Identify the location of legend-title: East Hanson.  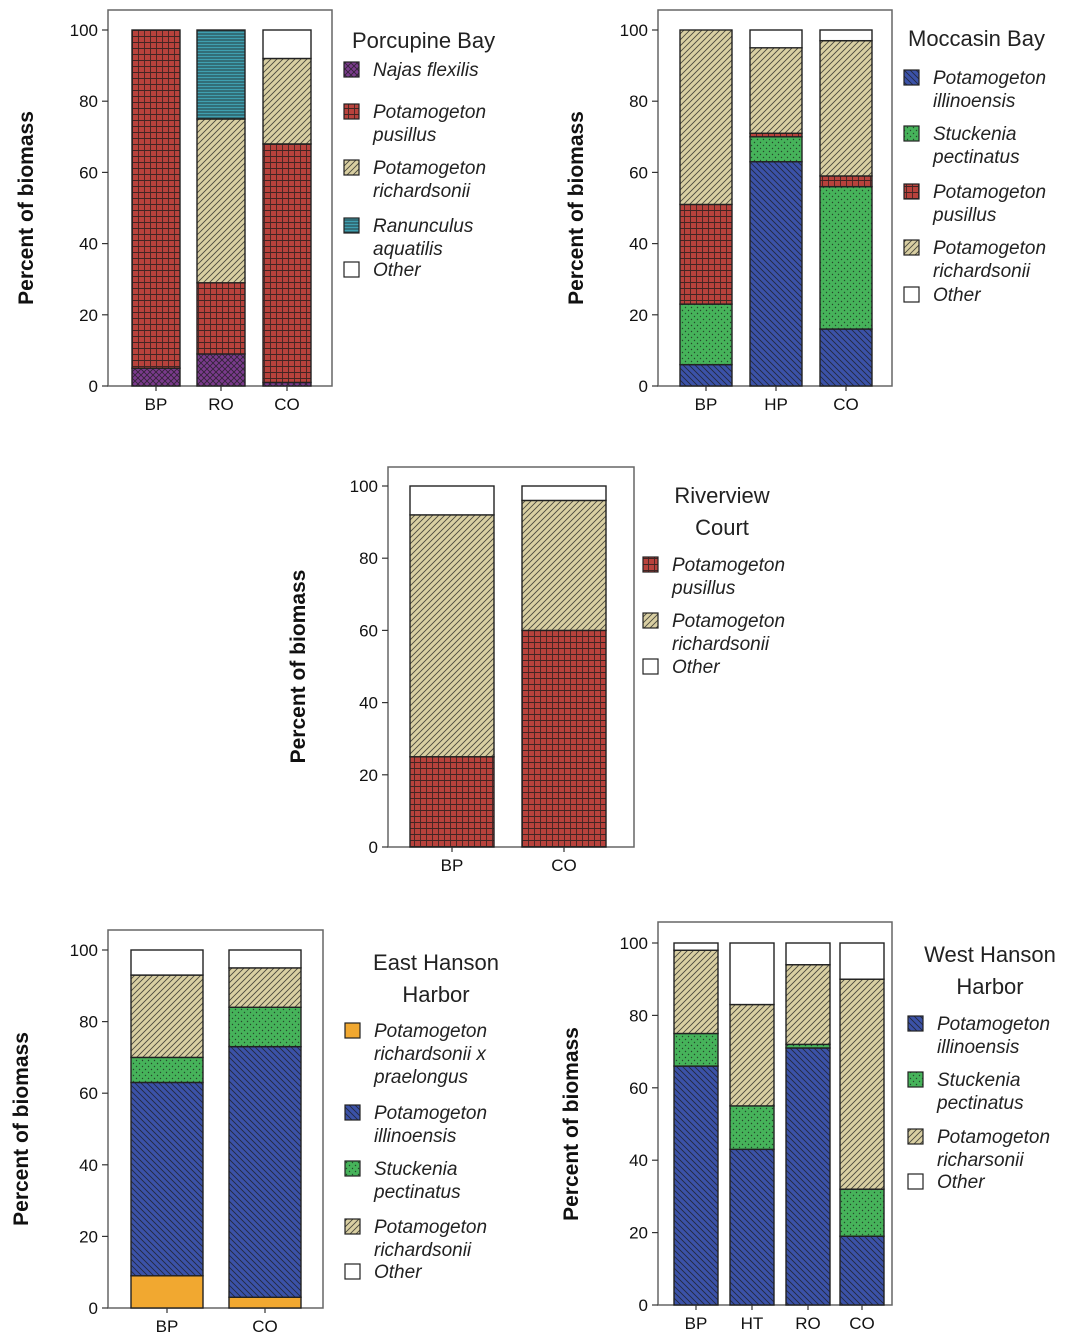
(436, 962).